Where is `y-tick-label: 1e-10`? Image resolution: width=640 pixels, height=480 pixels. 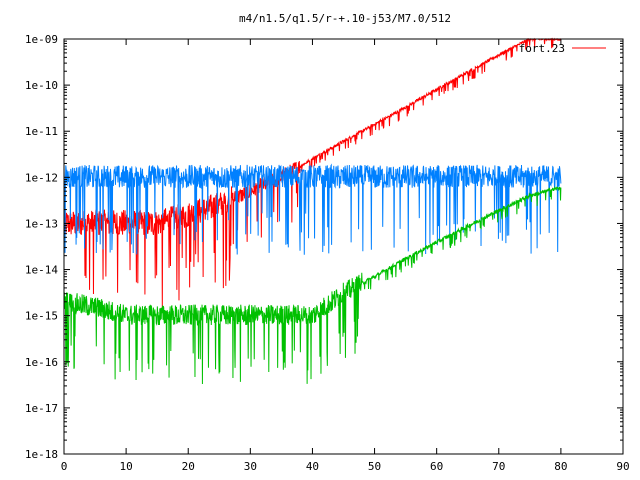 y-tick-label: 1e-10 is located at coordinates (41, 85).